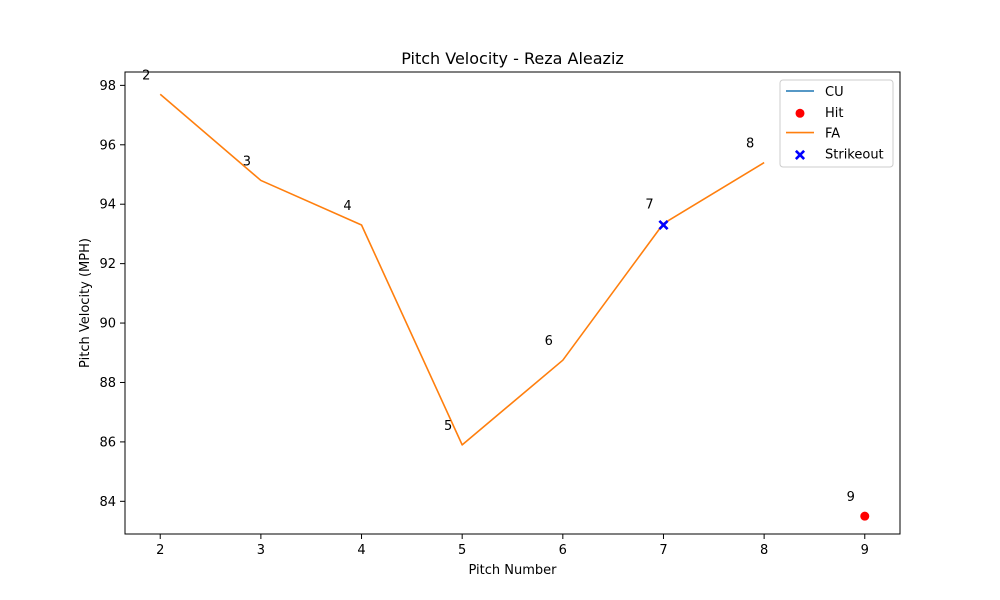  Describe the element at coordinates (854, 154) in the screenshot. I see `legend-label-strikeout: Strikeout` at that location.